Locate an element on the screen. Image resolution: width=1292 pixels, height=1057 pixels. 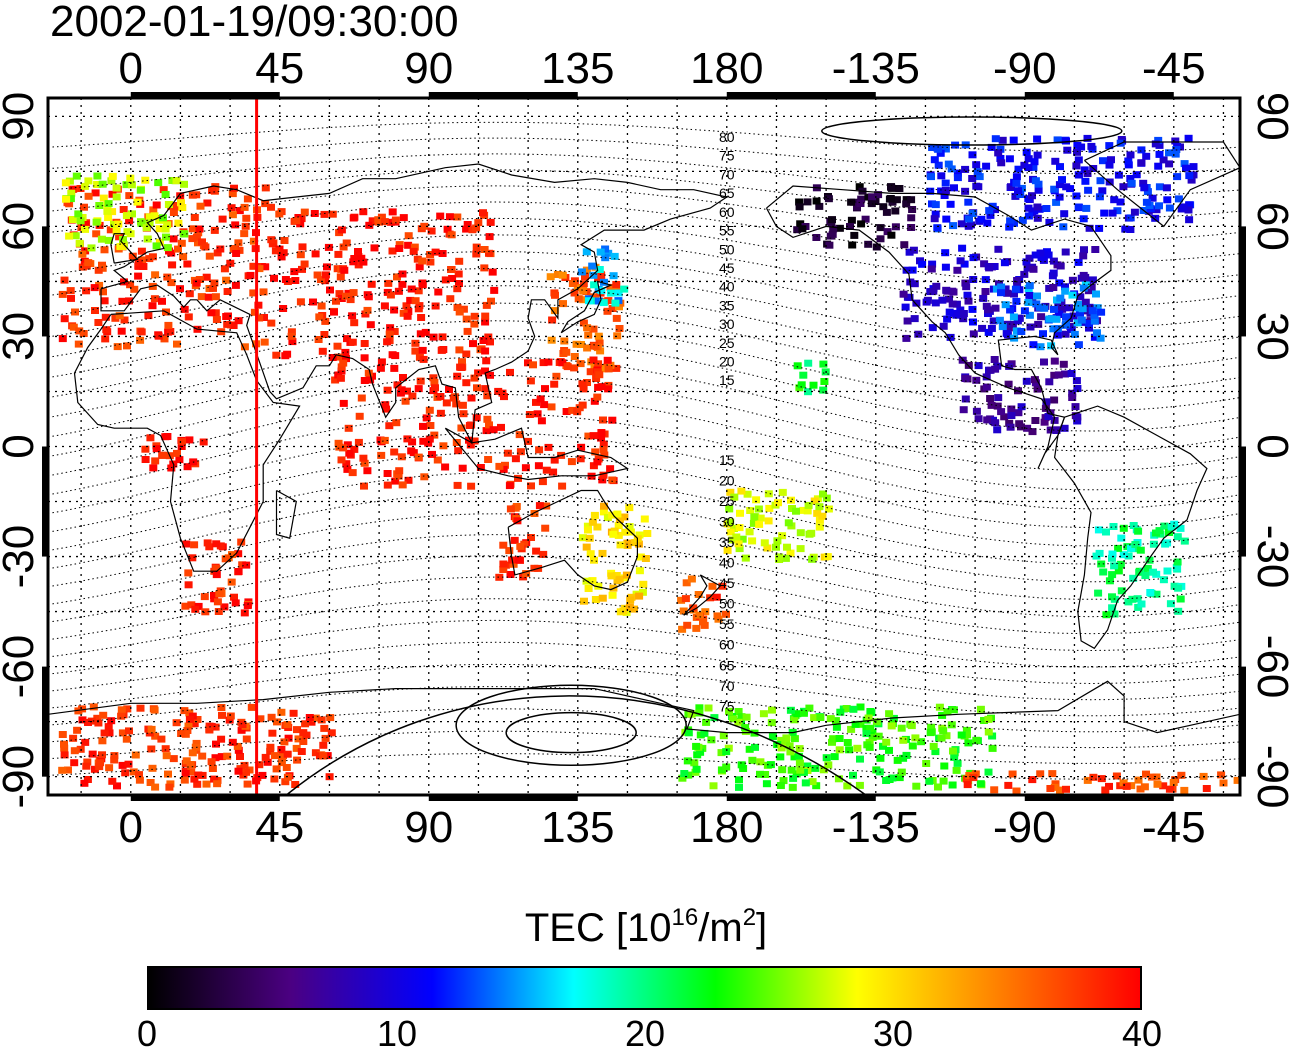
magnetic-latitude-contour is located at coordinates (644, 385).